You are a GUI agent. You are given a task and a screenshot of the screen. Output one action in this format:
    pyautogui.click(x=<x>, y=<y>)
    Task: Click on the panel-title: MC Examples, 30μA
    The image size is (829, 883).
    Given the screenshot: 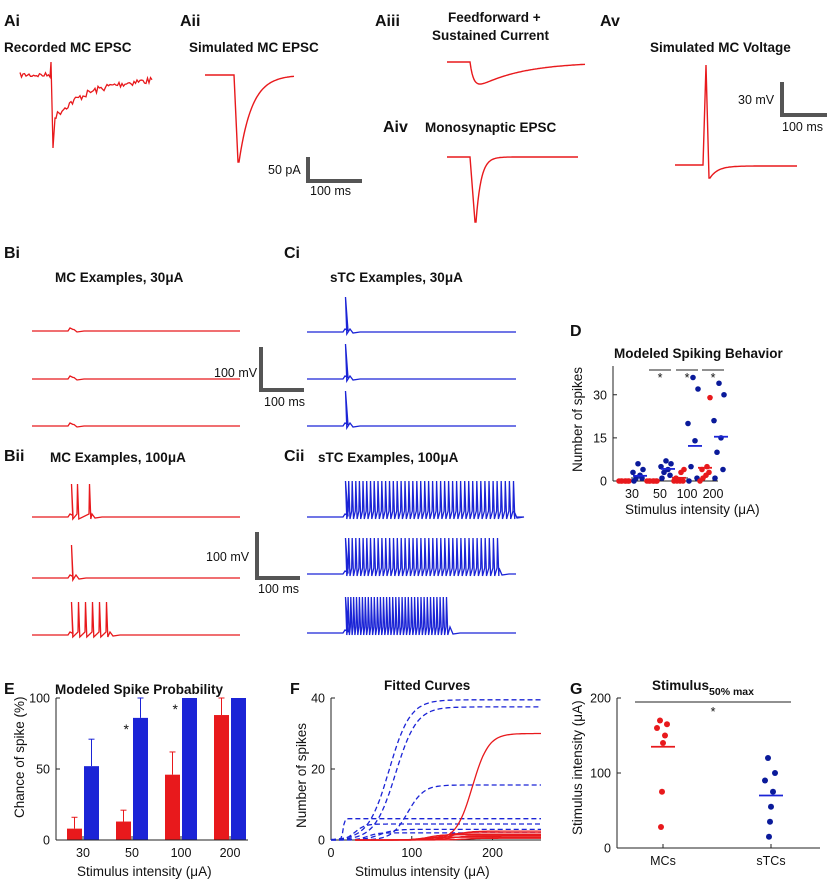 What is the action you would take?
    pyautogui.click(x=119, y=277)
    